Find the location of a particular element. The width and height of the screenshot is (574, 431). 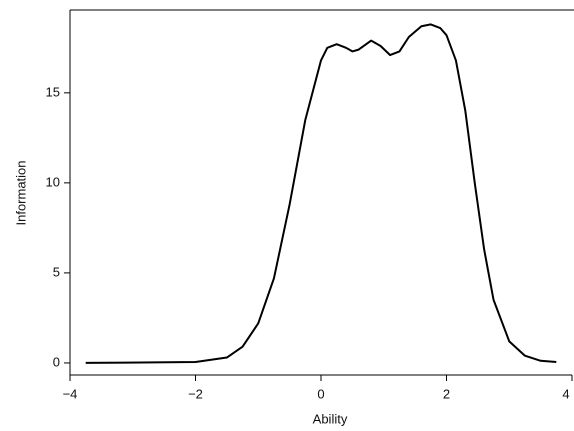

y-tick-label: 0 is located at coordinates (56, 361).